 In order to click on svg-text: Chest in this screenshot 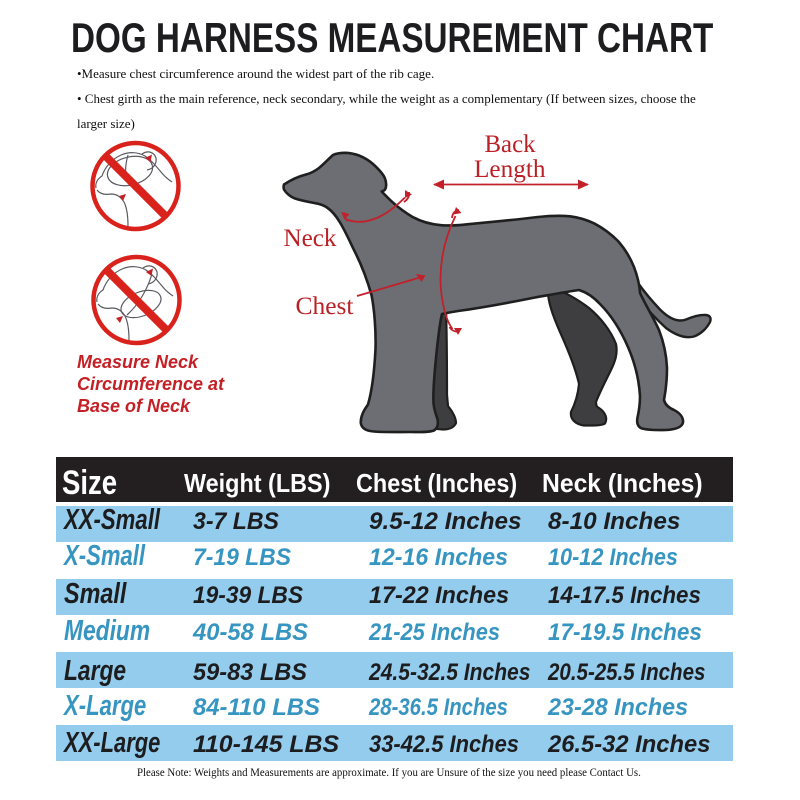, I will do `click(325, 306)`.